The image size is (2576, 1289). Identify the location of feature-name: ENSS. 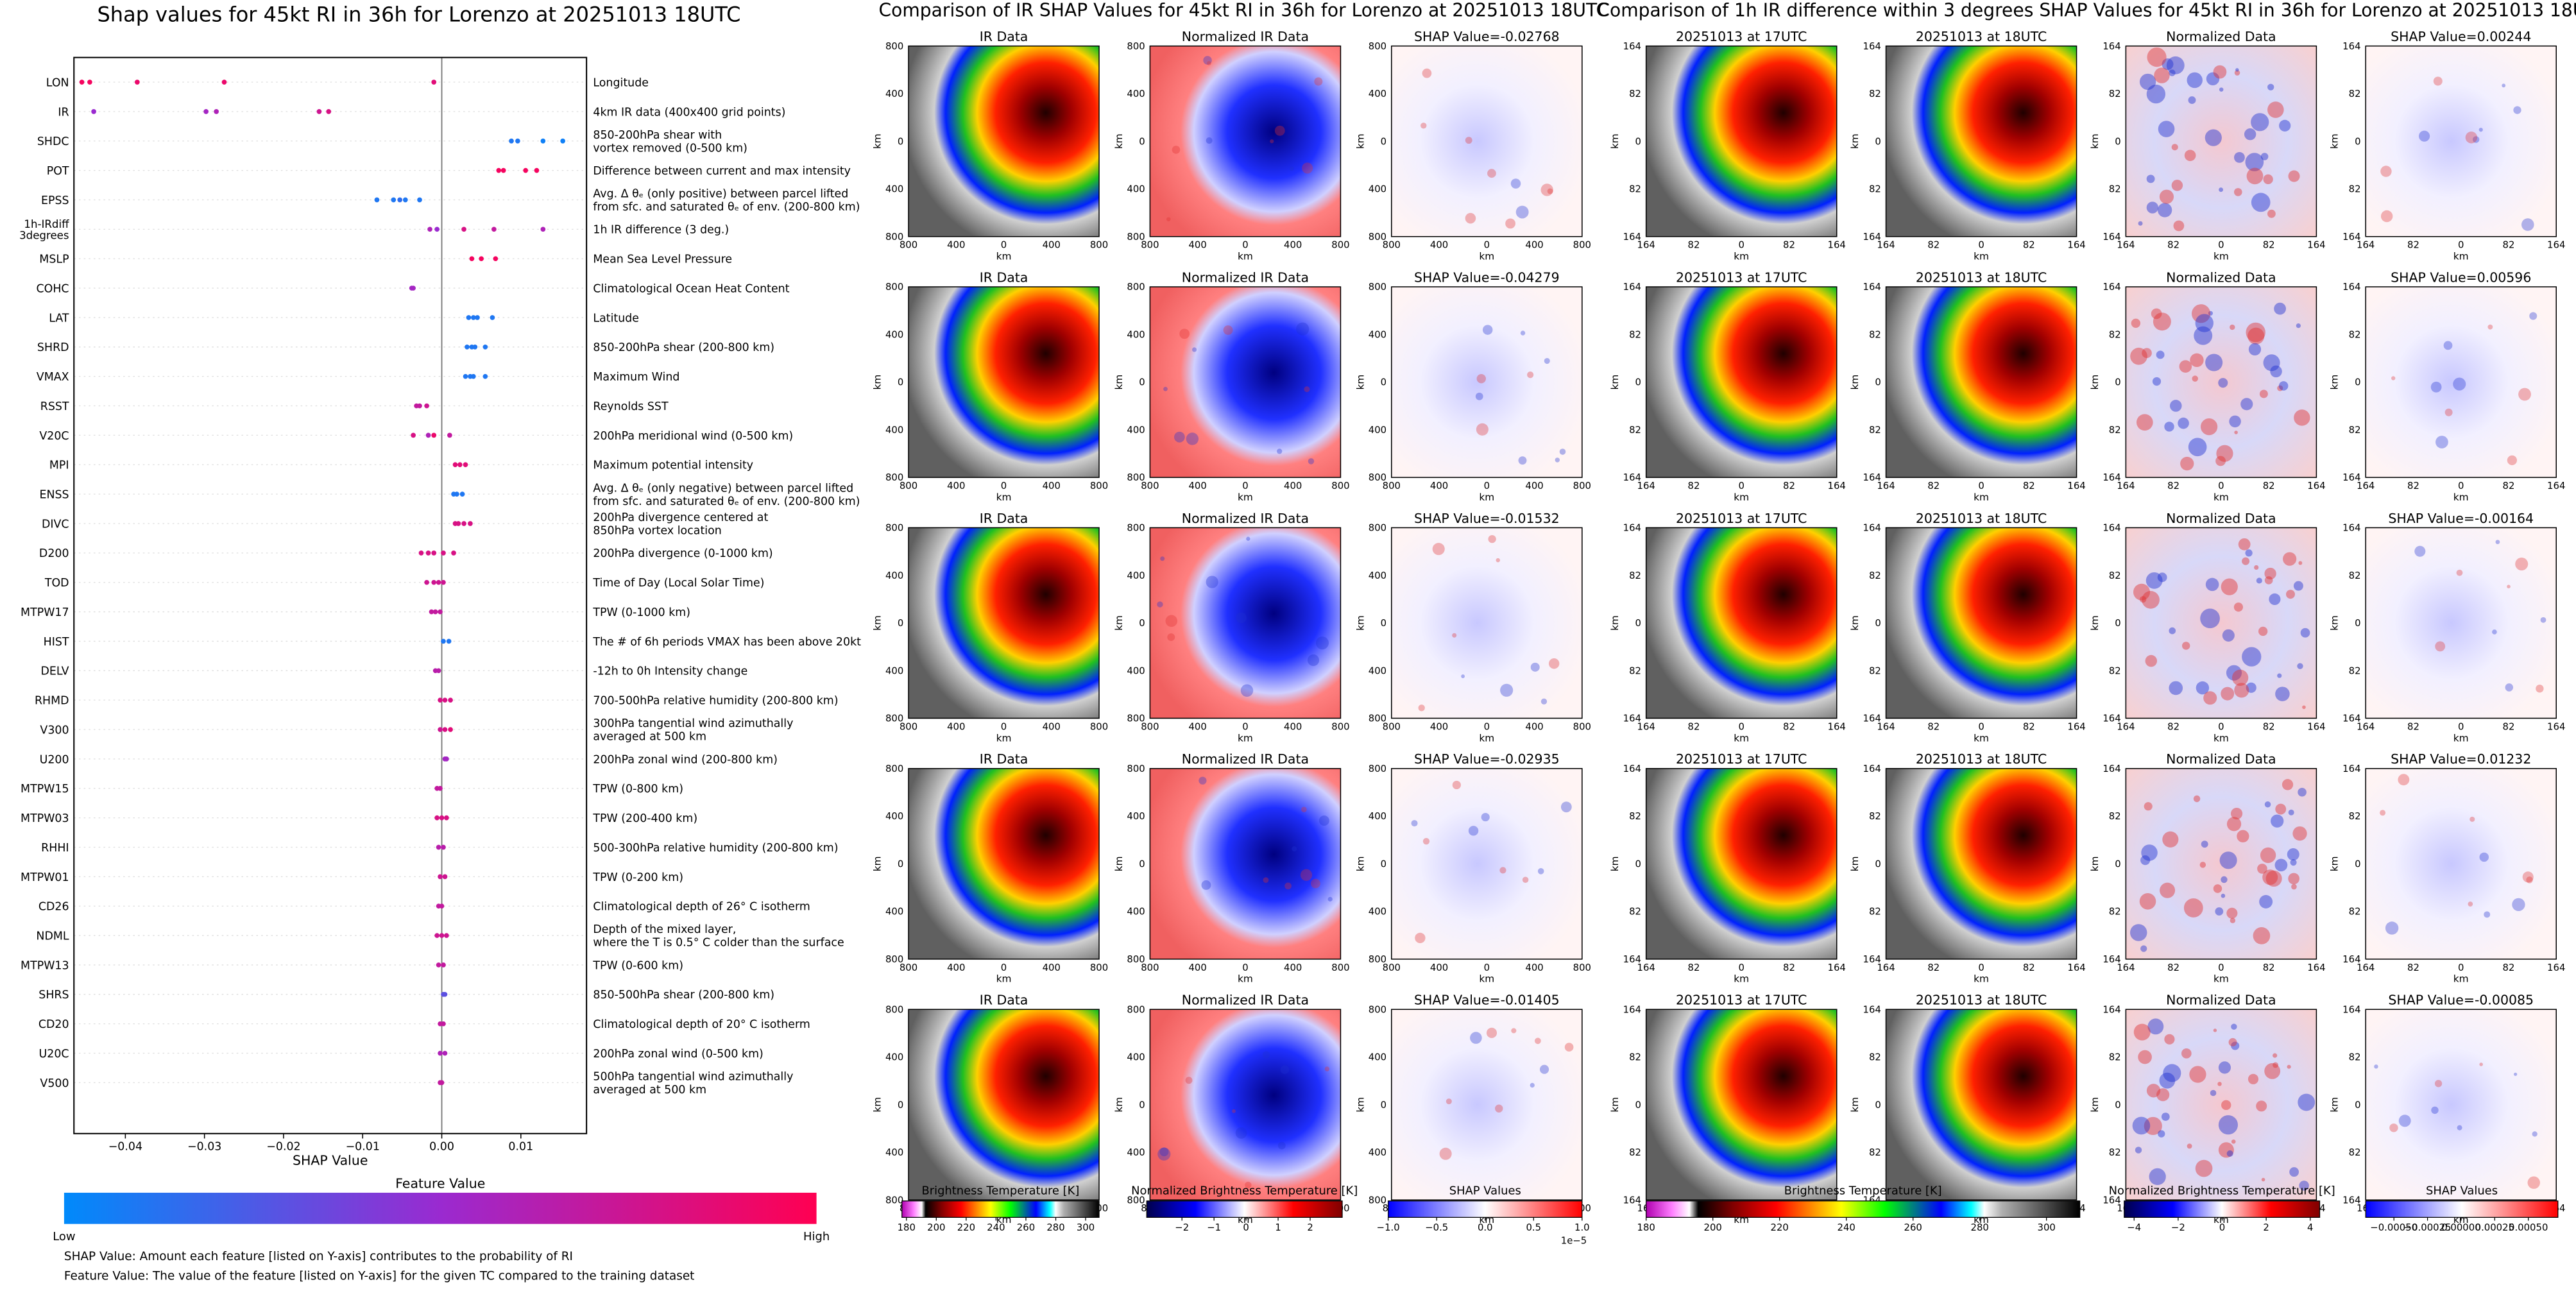
(54, 495).